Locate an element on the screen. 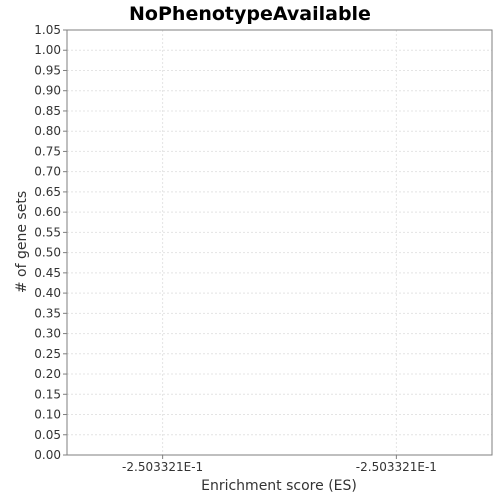 The width and height of the screenshot is (500, 500). y-tick-label: 0.05 is located at coordinates (47, 435).